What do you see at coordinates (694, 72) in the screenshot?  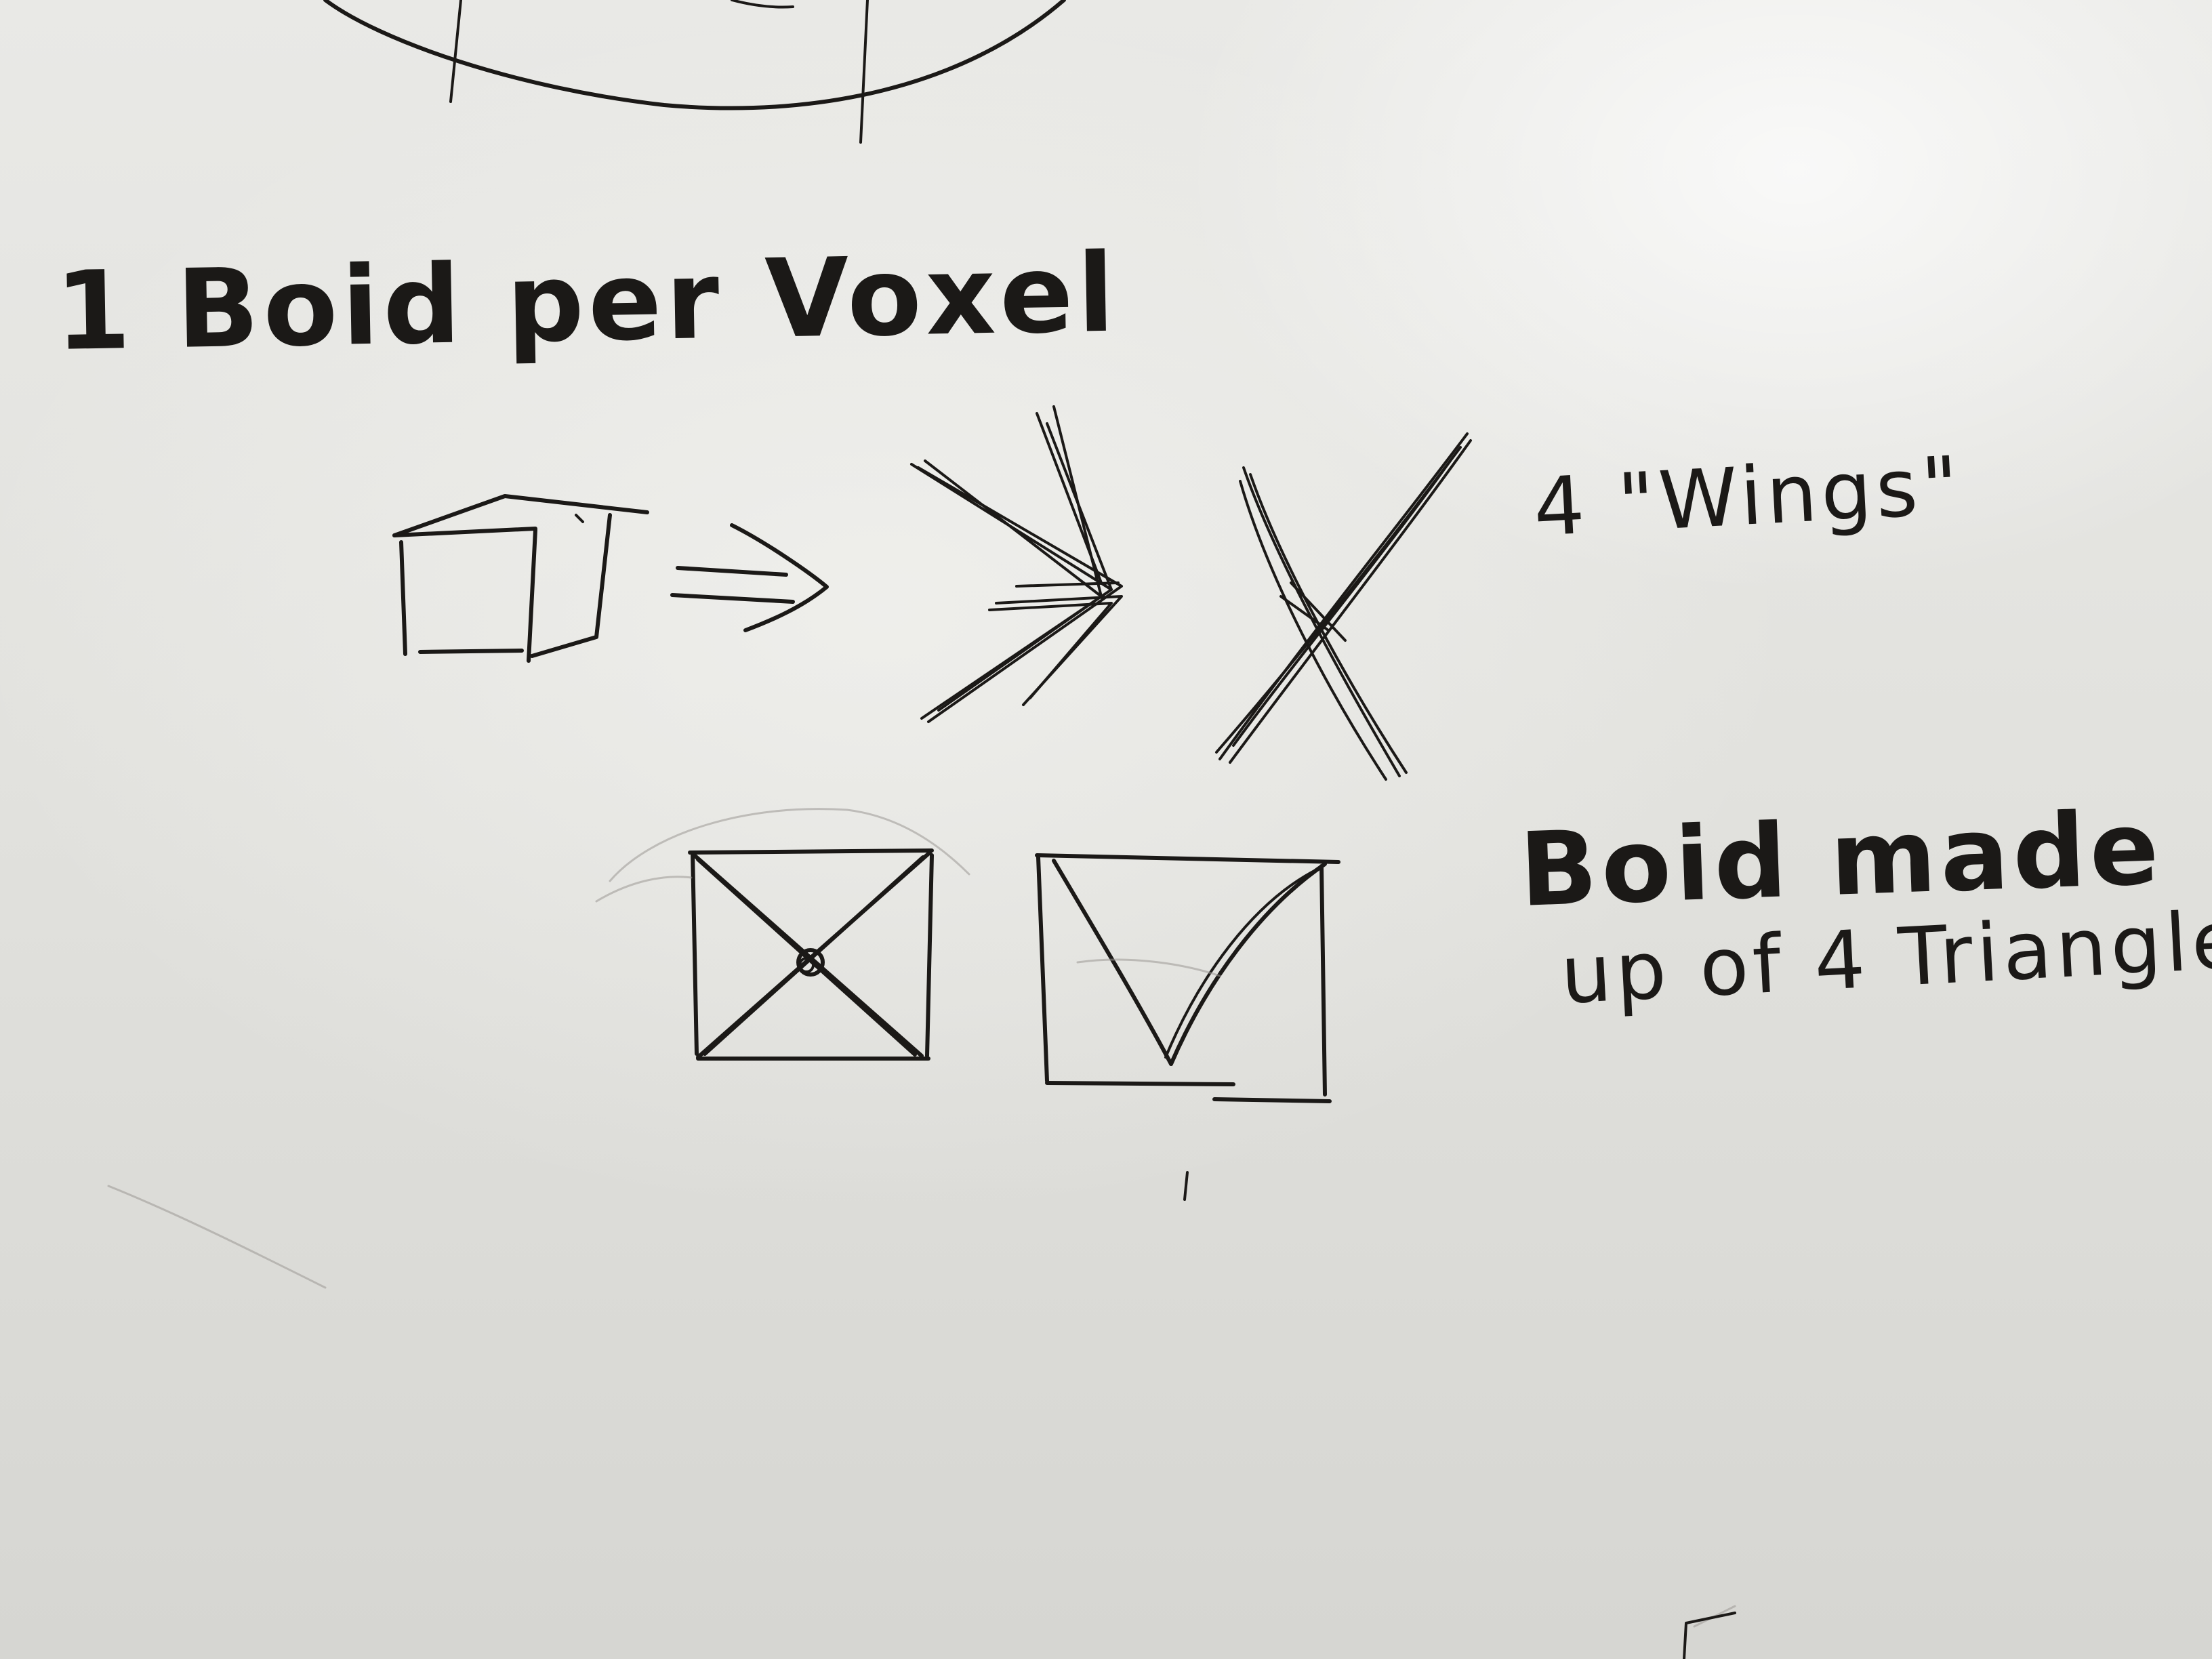 I see `partial-circle-sketch` at bounding box center [694, 72].